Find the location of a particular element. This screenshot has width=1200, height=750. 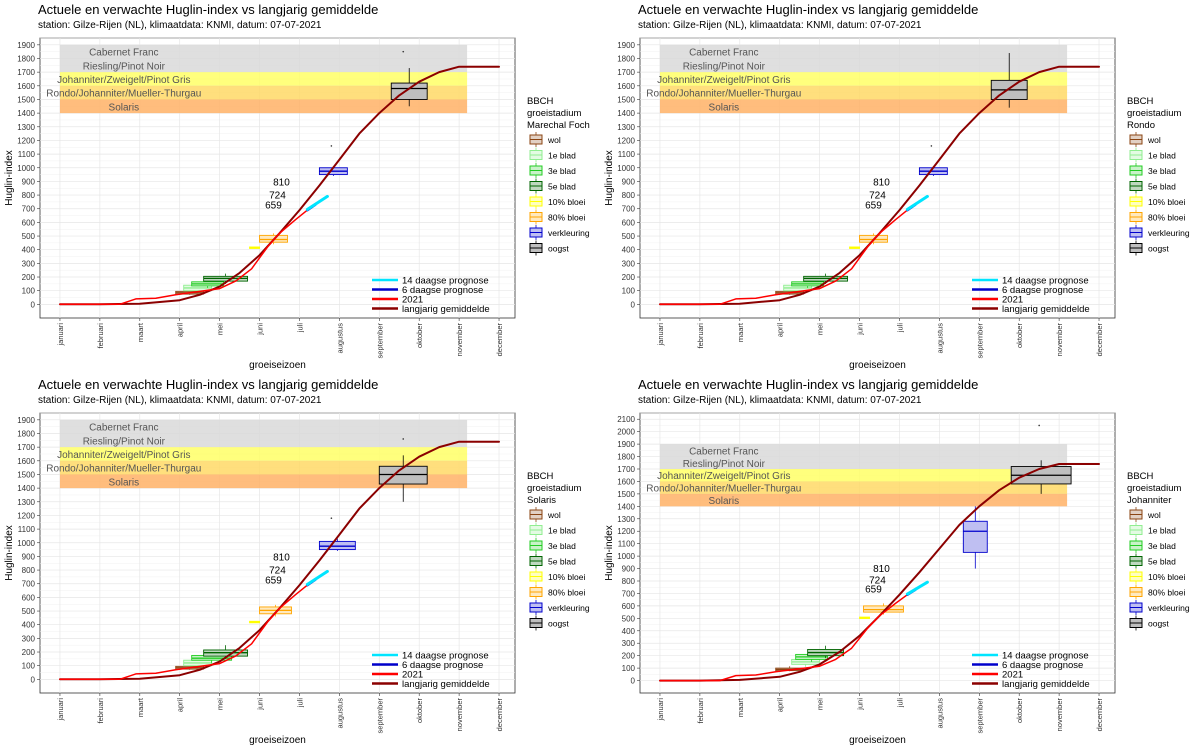

series-line-langjarig-gemiddelde is located at coordinates (279, 560).